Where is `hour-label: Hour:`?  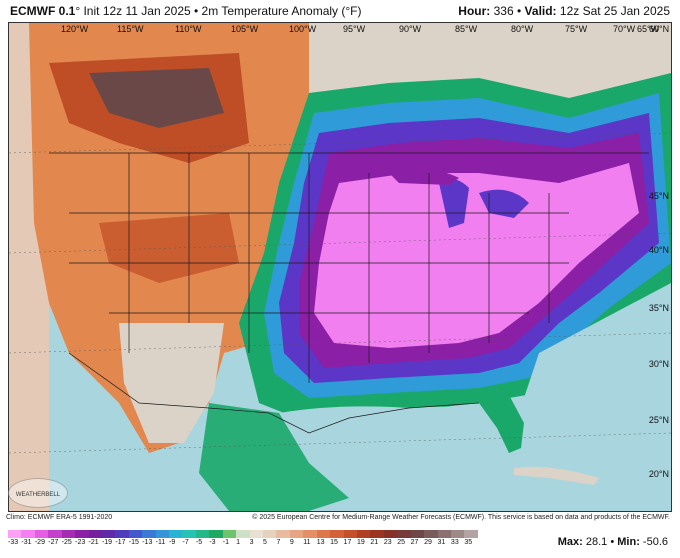
hour-label: Hour: is located at coordinates (474, 11).